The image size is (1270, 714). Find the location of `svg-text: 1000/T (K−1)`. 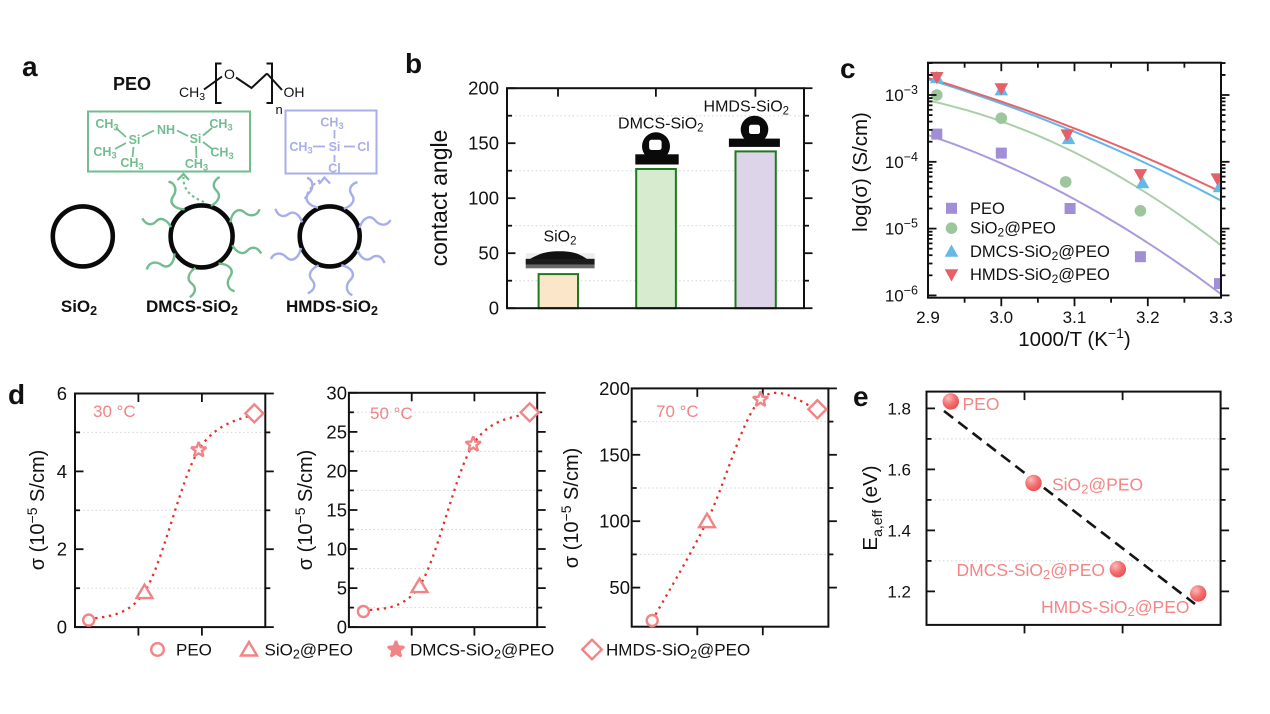

svg-text: 1000/T (K−1) is located at coordinates (1074, 338).